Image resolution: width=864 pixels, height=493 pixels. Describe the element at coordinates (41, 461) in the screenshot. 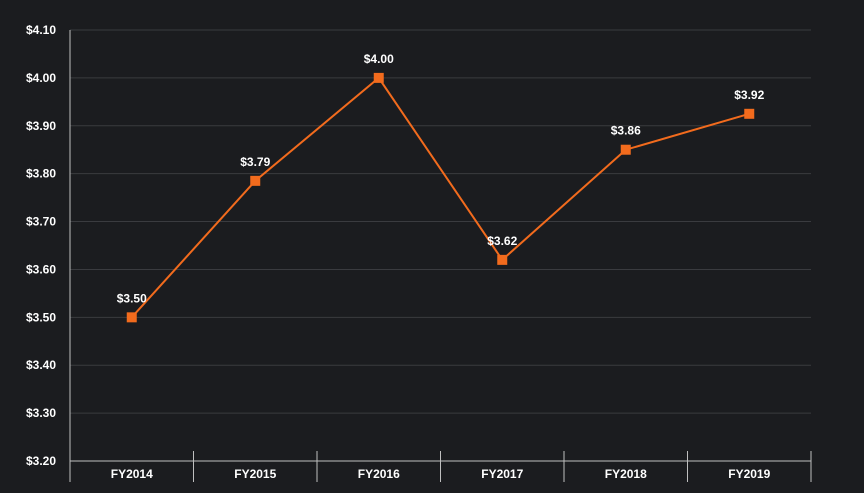

I see `y-tick-label: $3.20` at that location.